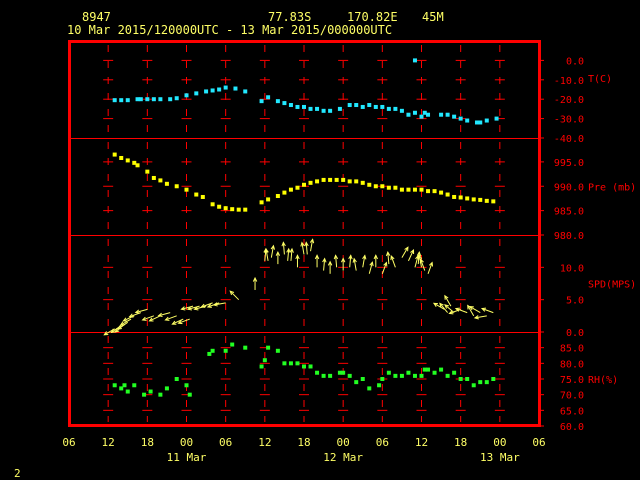  I want to click on wind-axis-label: SPD(MPS), so click(612, 285).